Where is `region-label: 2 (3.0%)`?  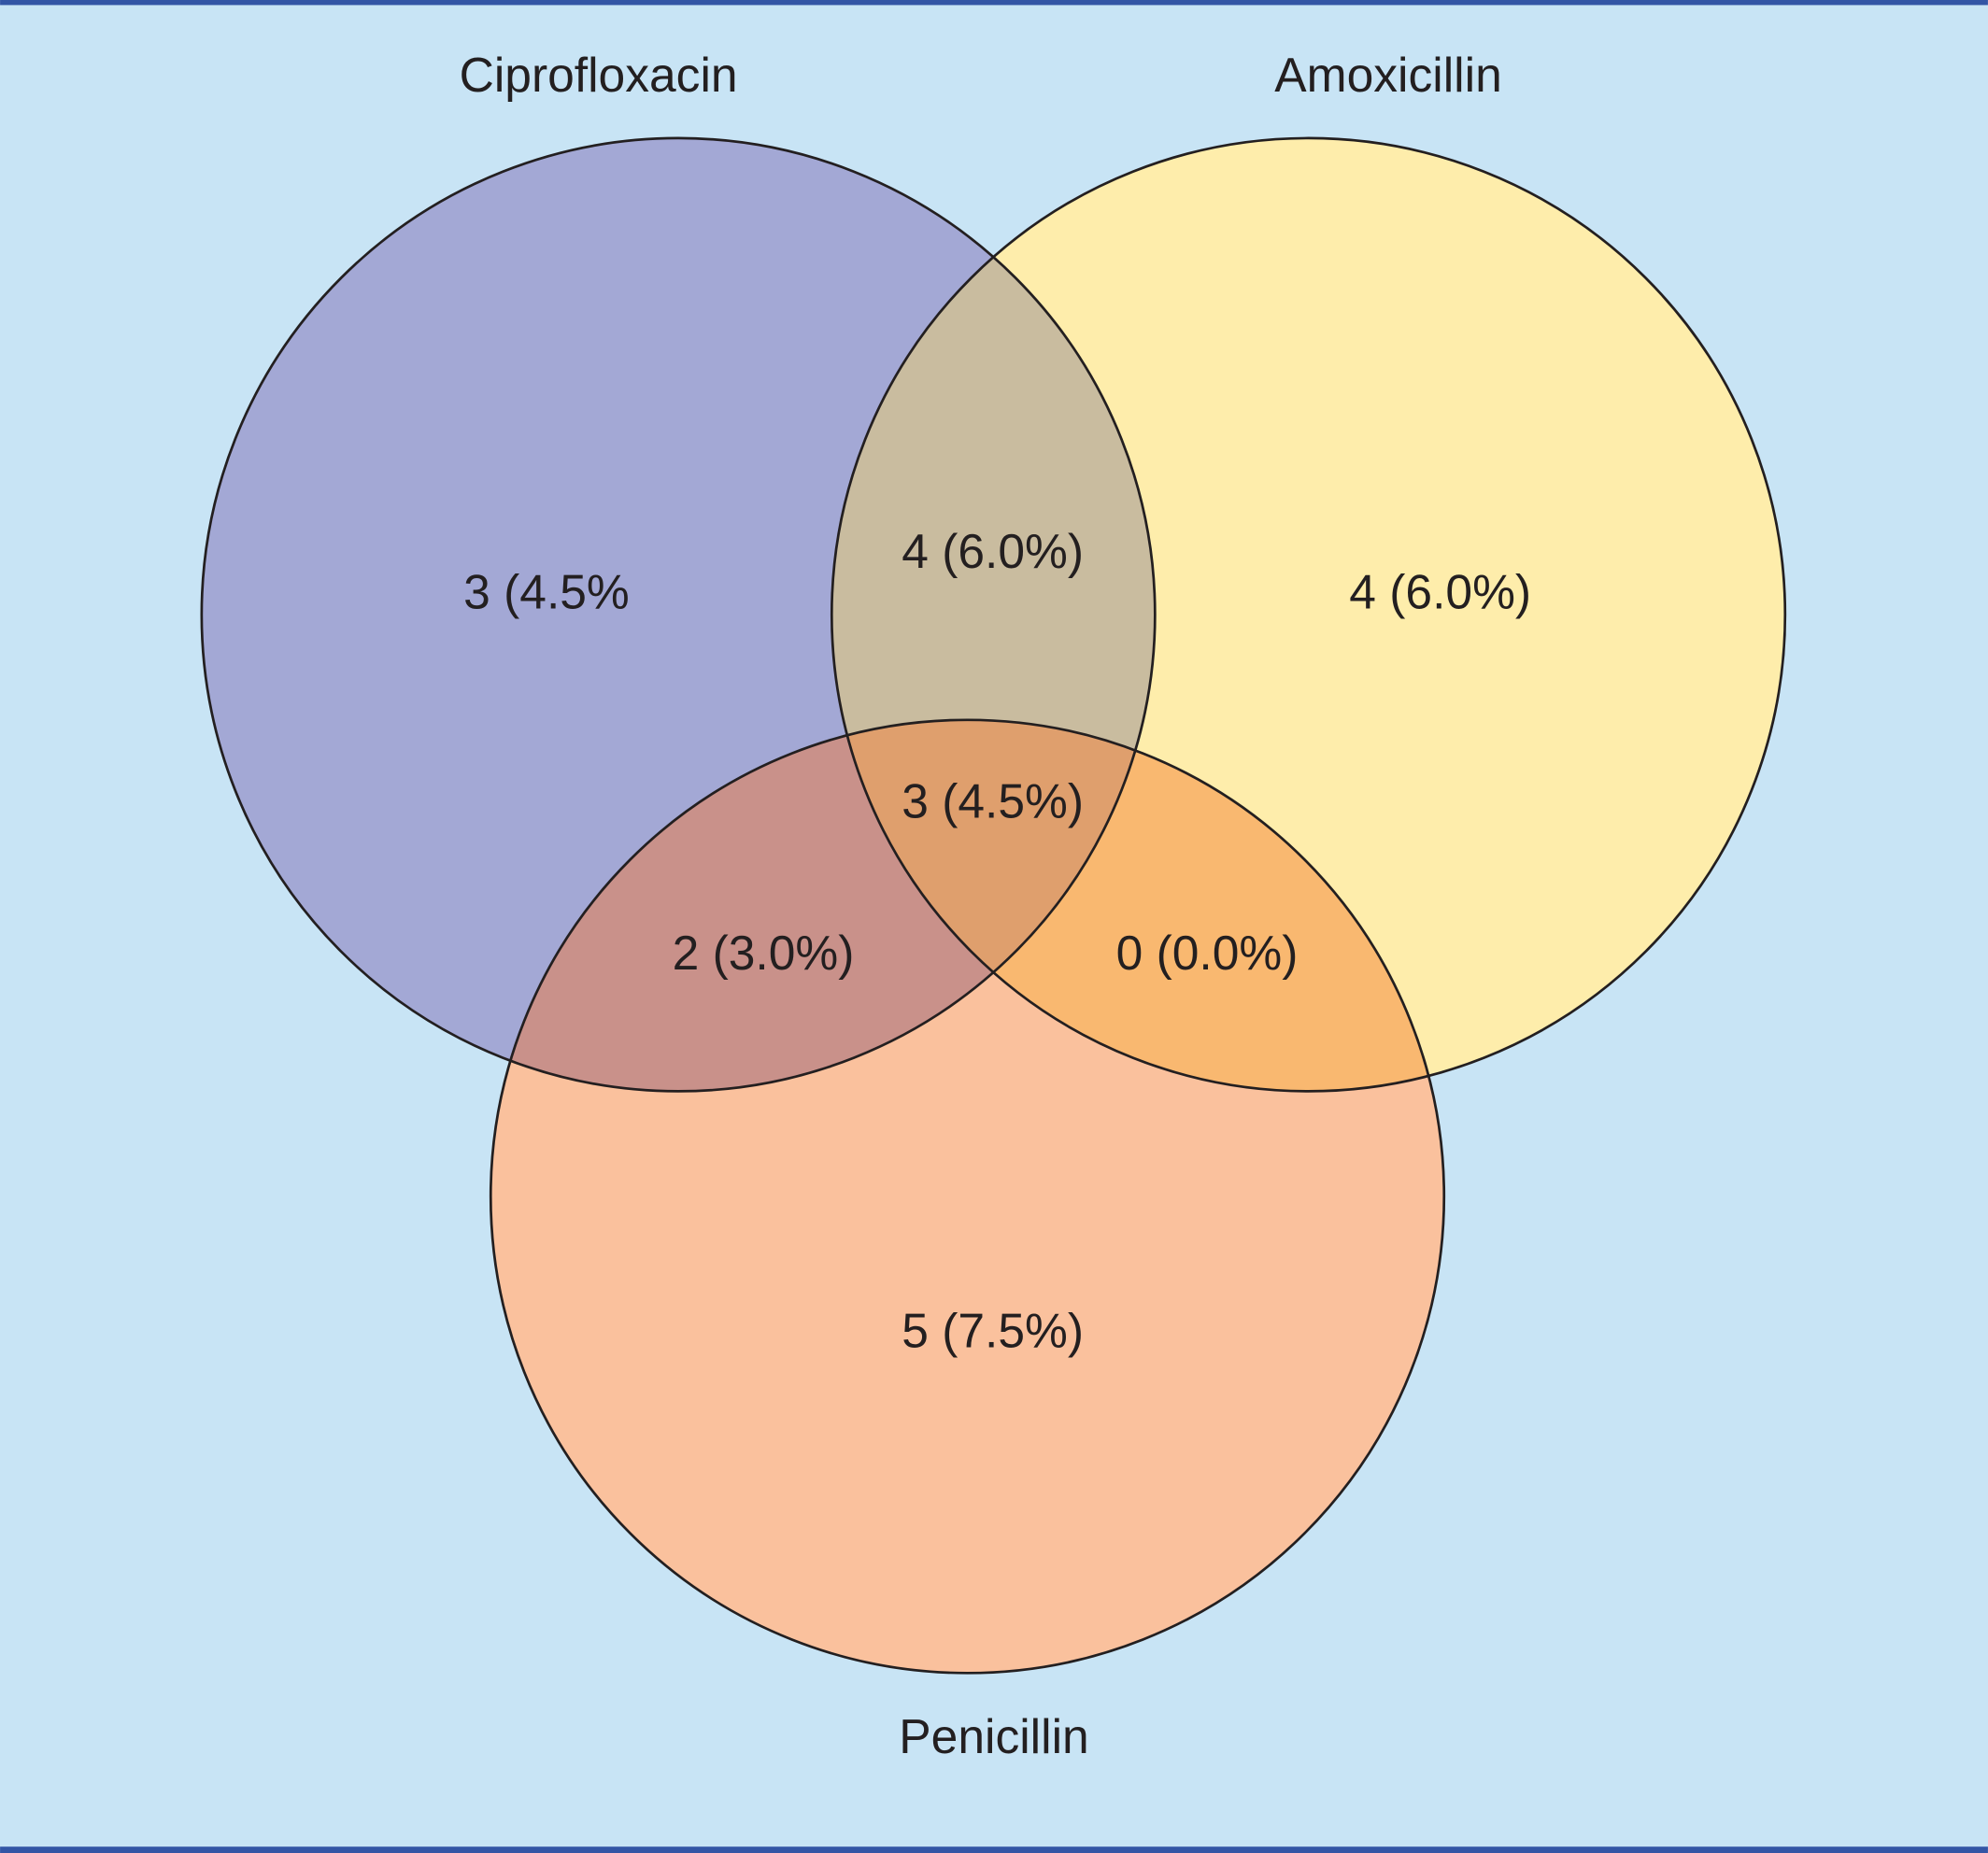
region-label: 2 (3.0%) is located at coordinates (764, 953).